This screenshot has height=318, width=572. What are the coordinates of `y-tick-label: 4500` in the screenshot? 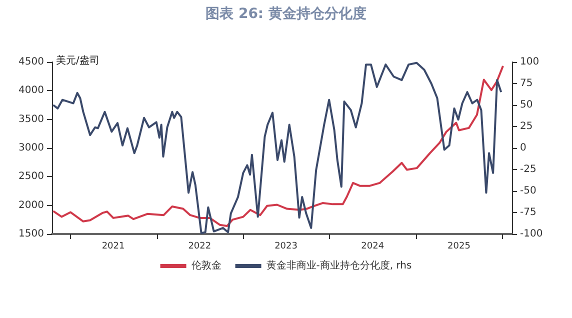 It's located at (31, 62).